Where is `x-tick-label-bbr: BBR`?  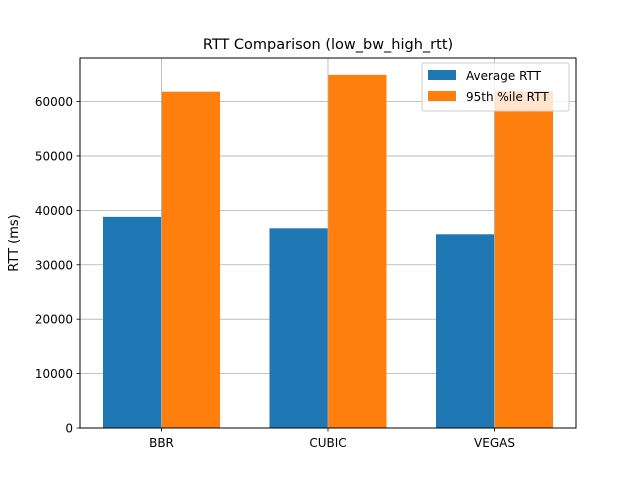
x-tick-label-bbr: BBR is located at coordinates (161, 443).